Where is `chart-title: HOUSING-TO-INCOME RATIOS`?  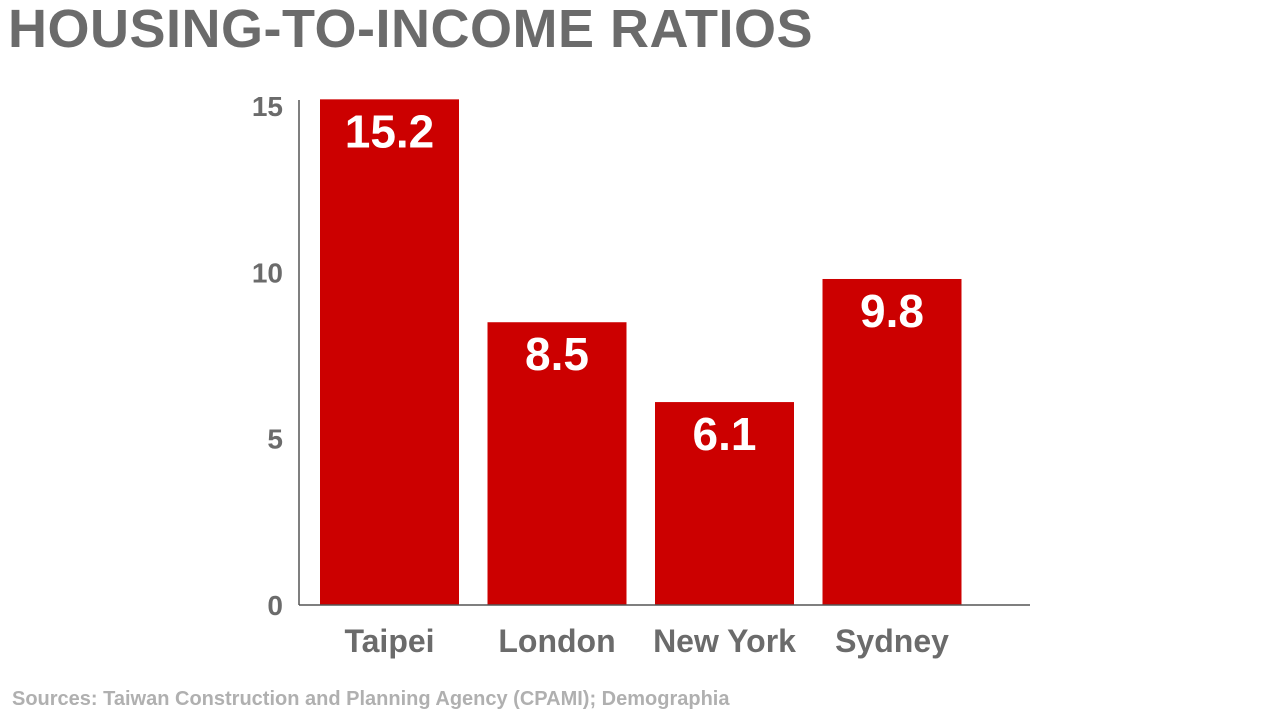
chart-title: HOUSING-TO-INCOME RATIOS is located at coordinates (410, 29).